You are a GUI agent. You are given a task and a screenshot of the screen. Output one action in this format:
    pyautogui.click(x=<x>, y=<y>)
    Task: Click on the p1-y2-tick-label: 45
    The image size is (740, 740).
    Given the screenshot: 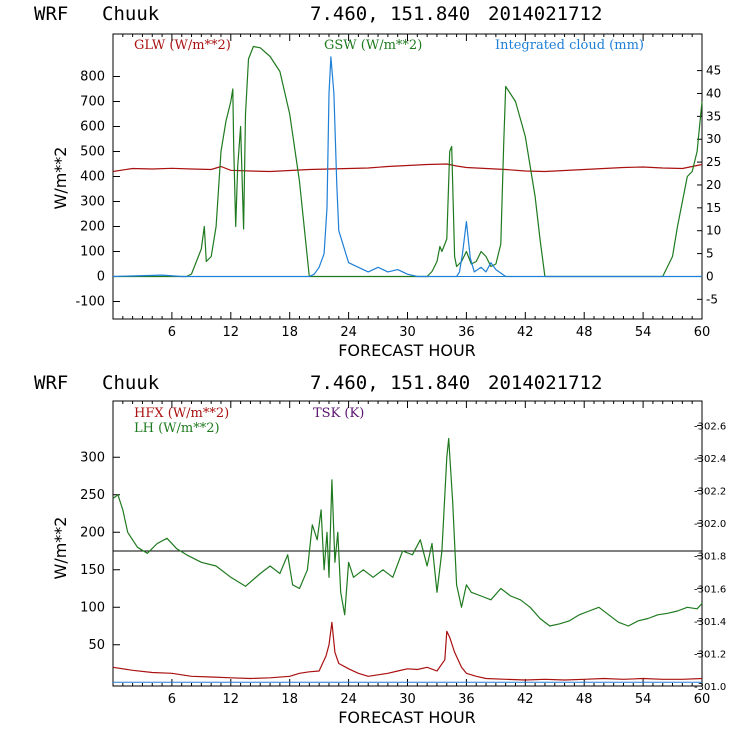 What is the action you would take?
    pyautogui.click(x=713, y=71)
    